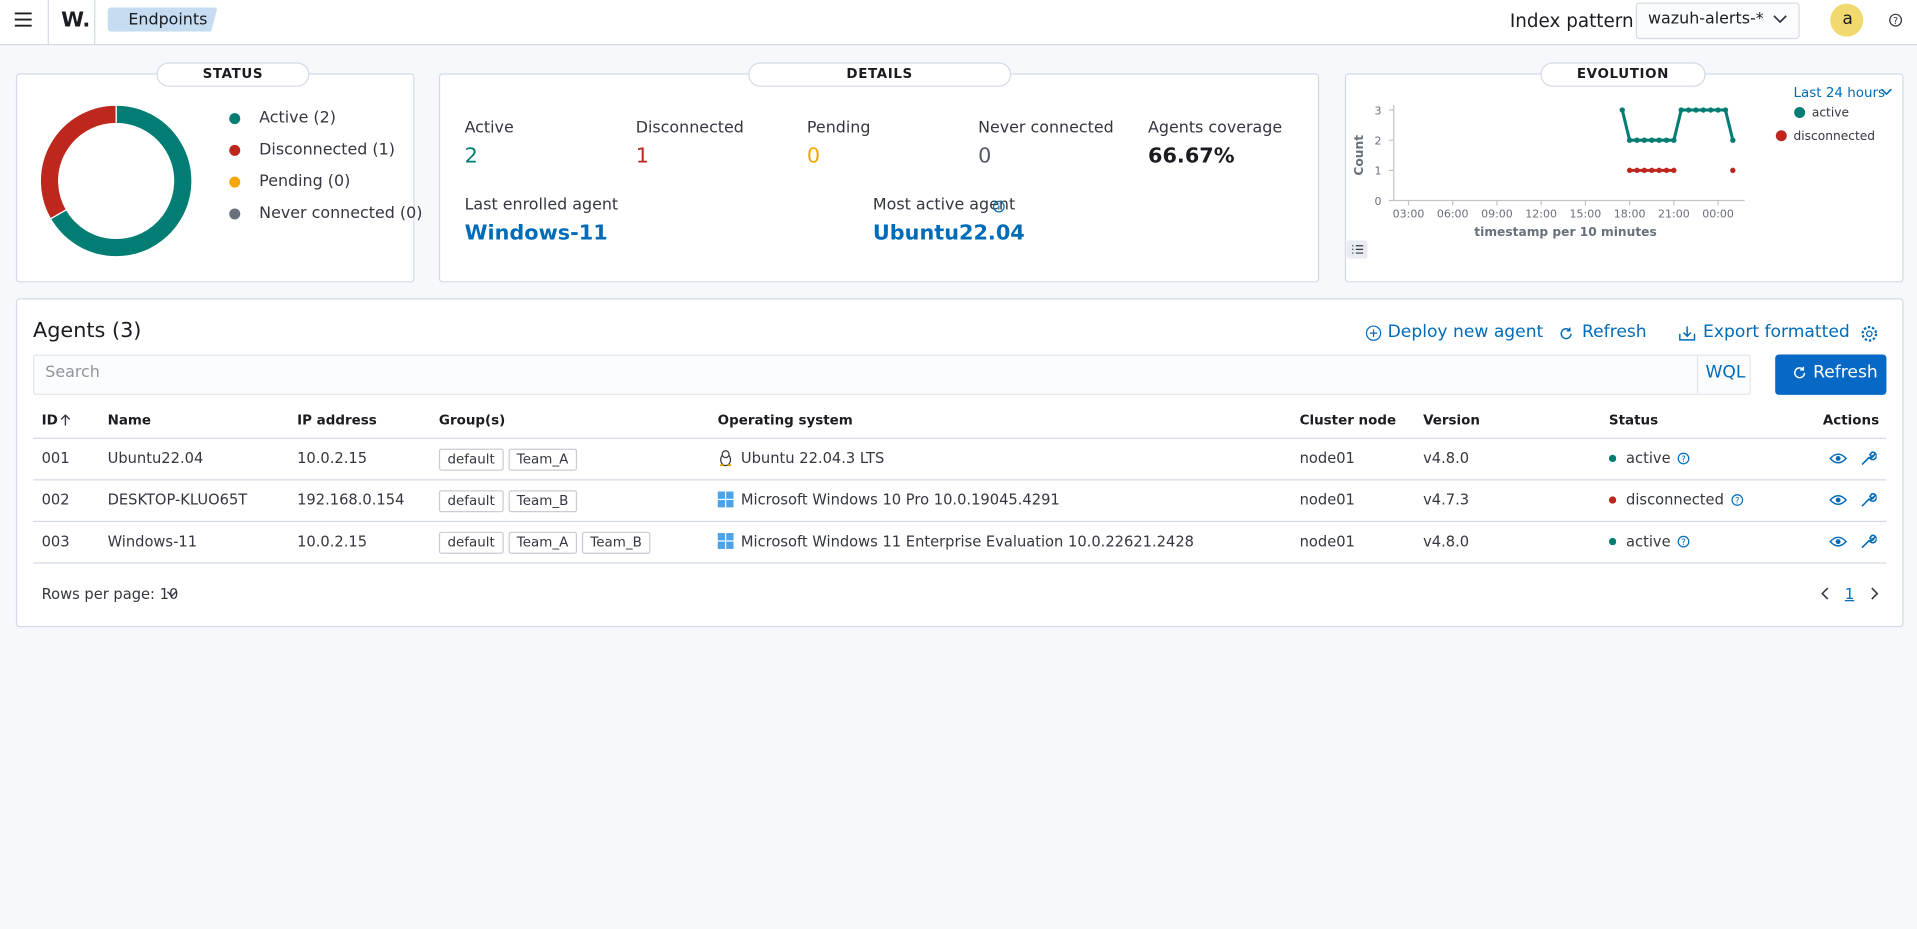  I want to click on legend-label: Disconnected (1), so click(327, 150).